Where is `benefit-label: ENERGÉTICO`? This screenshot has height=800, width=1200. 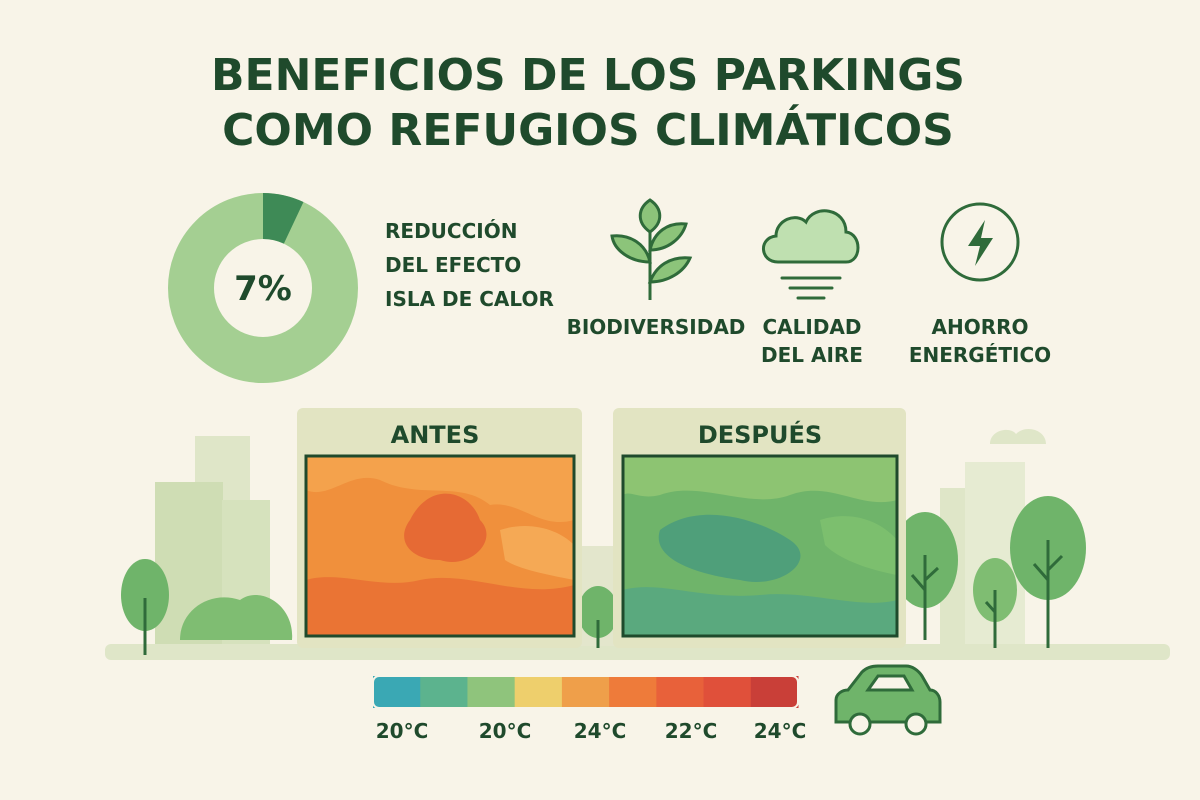 benefit-label: ENERGÉTICO is located at coordinates (980, 355).